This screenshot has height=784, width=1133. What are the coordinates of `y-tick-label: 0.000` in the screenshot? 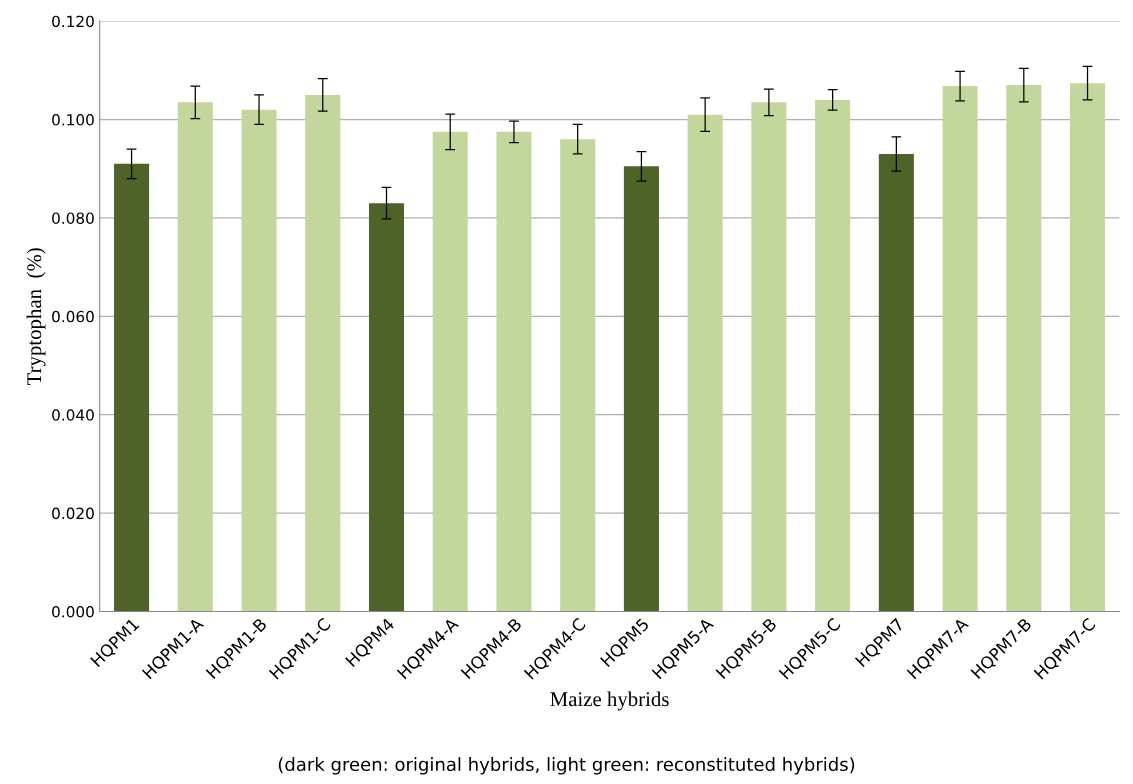 It's located at (73, 611).